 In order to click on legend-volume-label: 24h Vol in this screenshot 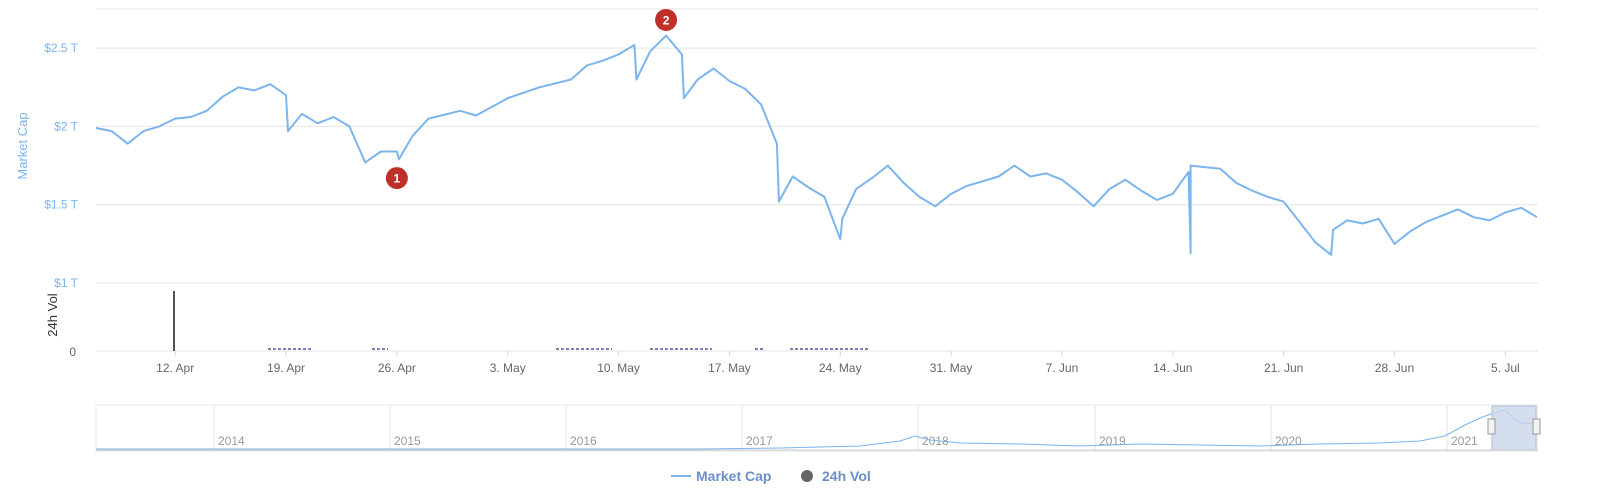, I will do `click(846, 476)`.